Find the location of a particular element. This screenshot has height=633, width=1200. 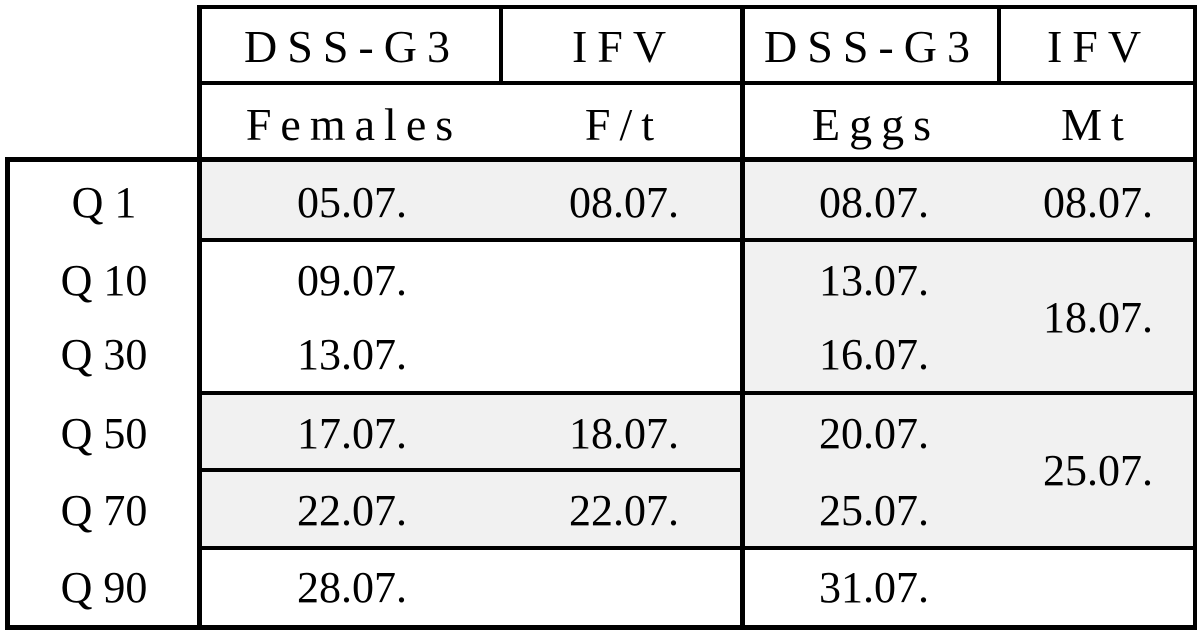

mt-cell: 25.07. is located at coordinates (1098, 470).